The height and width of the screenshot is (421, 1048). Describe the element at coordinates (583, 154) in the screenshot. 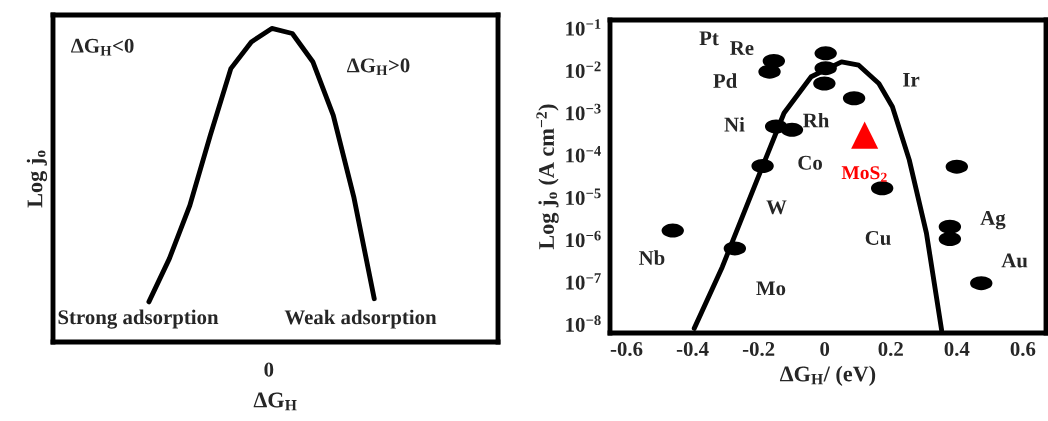

I see `y-tick-label: 10$^{−4}$` at that location.